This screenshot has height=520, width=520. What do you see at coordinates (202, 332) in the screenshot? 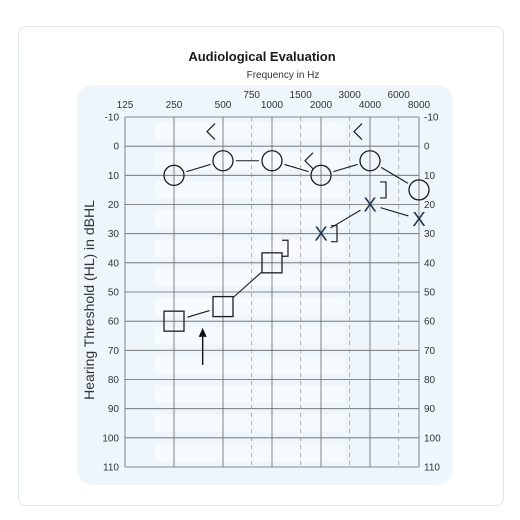
I see `arrow-head` at bounding box center [202, 332].